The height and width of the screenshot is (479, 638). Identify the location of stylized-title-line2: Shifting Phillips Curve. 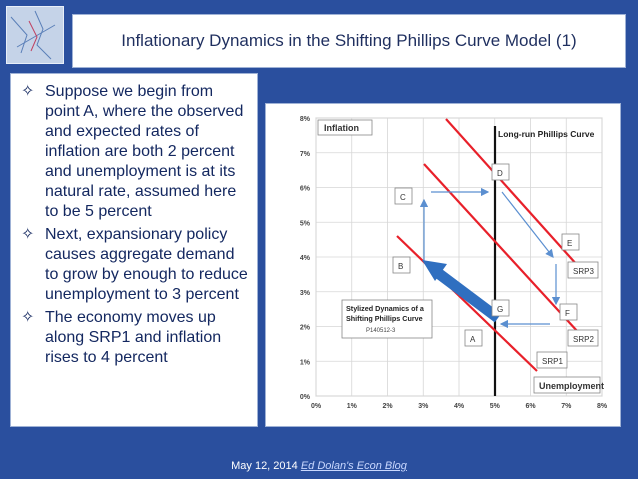
(384, 318).